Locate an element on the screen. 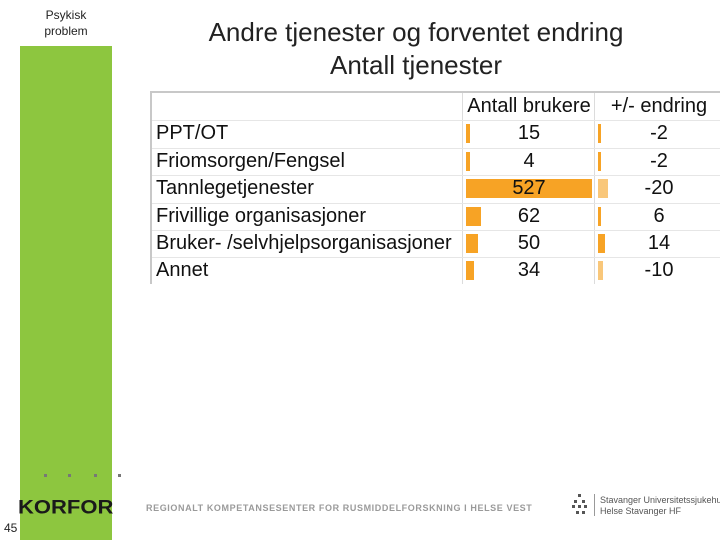  users-cell: 34 is located at coordinates (529, 270).